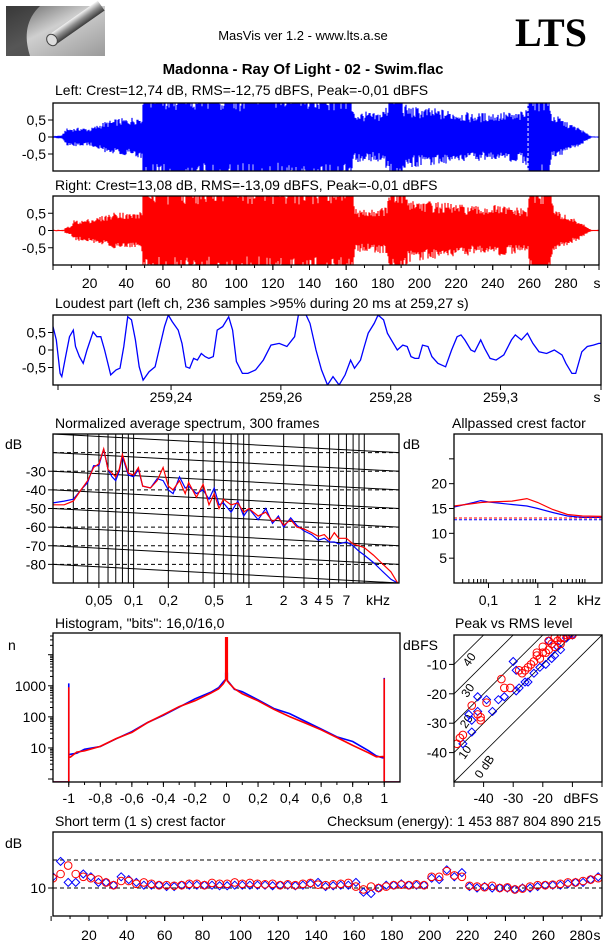 The height and width of the screenshot is (946, 606). I want to click on peak-vs-rms-ytick-label: -30, so click(437, 723).